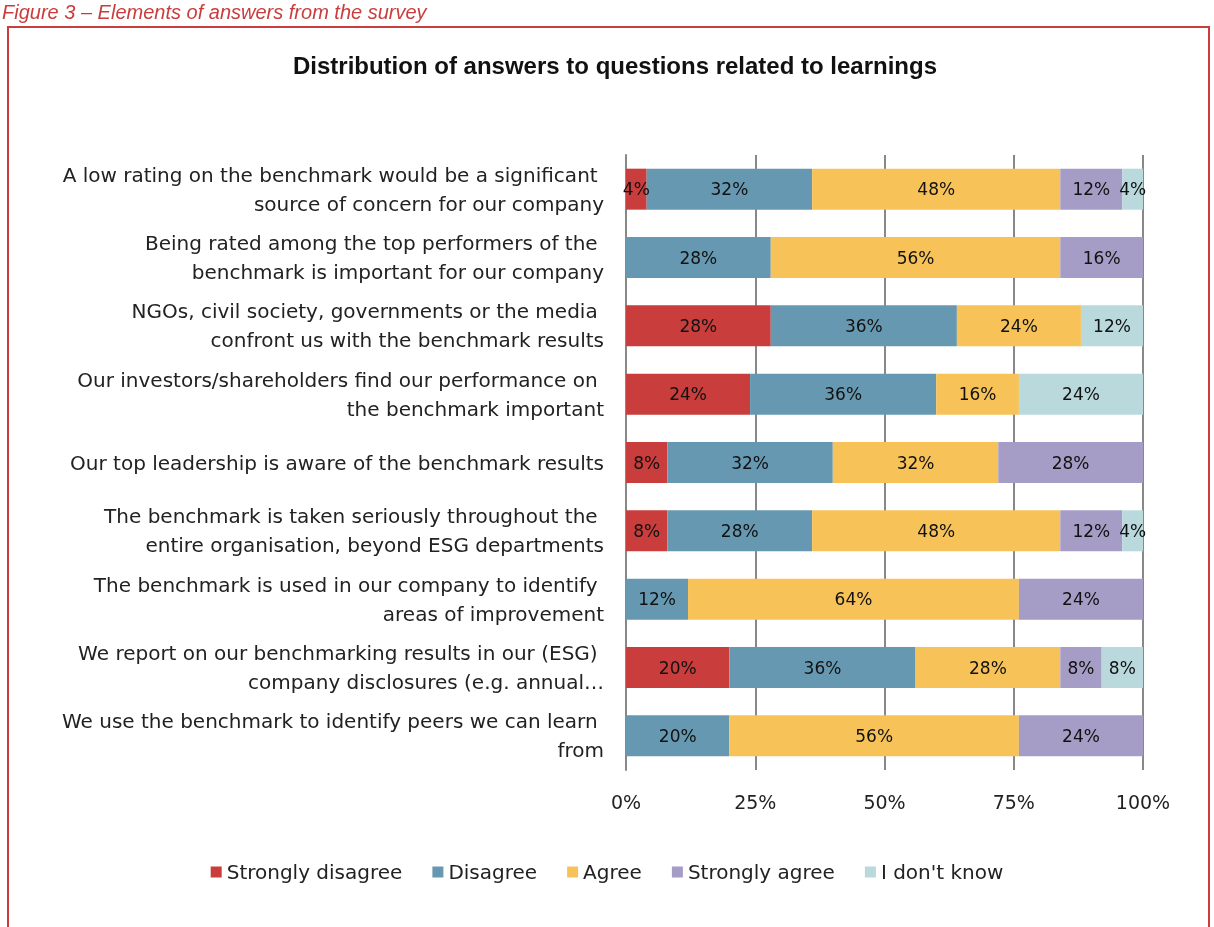 The height and width of the screenshot is (927, 1214). I want to click on data-label: 64%, so click(853, 599).